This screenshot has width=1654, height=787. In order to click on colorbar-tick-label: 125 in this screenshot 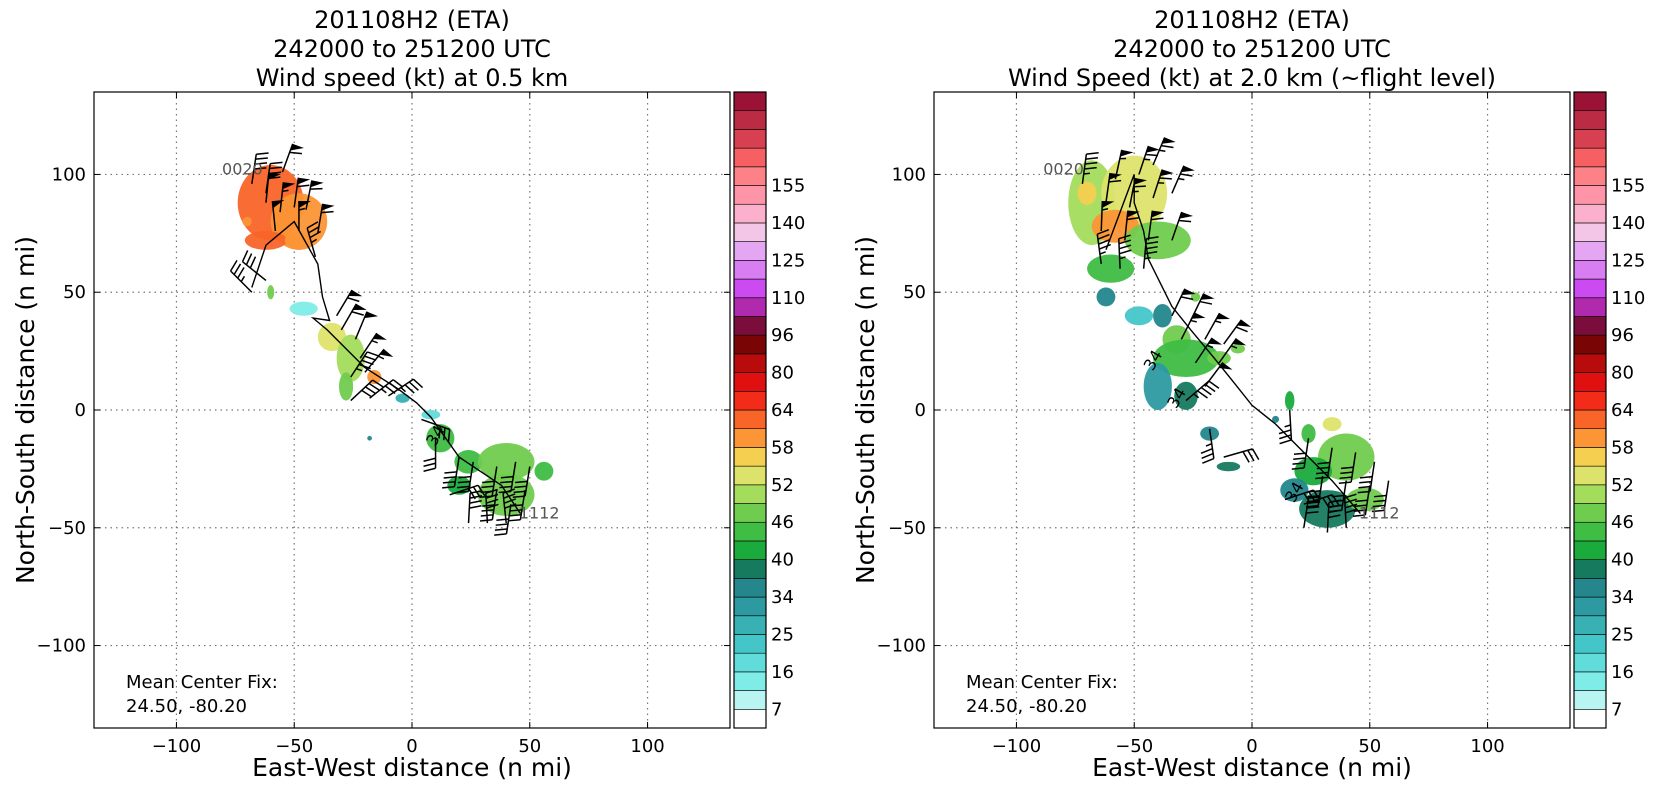, I will do `click(788, 260)`.